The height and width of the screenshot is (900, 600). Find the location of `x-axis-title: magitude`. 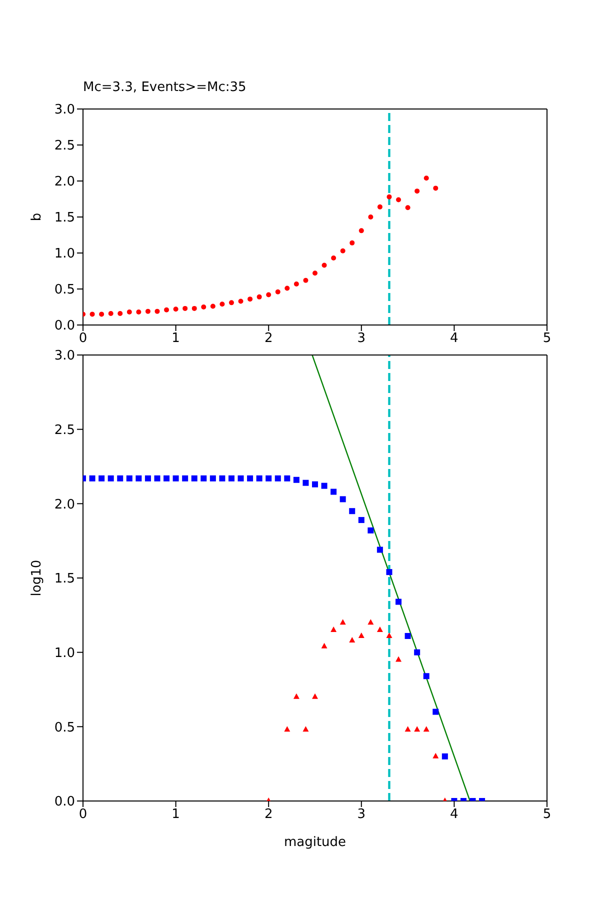

x-axis-title: magitude is located at coordinates (315, 842).